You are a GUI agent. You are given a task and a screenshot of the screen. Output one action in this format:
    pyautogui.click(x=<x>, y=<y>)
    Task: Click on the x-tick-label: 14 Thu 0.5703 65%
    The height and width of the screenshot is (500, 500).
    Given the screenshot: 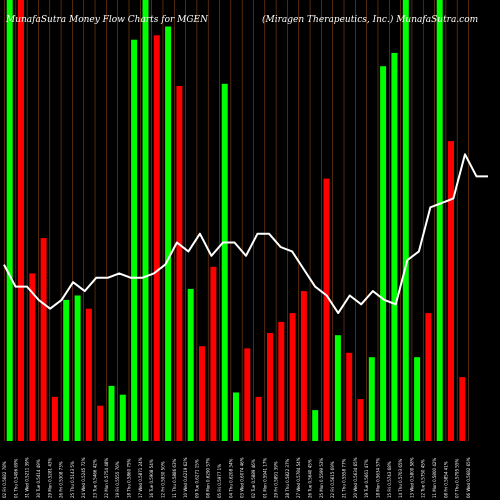 What is the action you would take?
    pyautogui.click(x=400, y=478)
    